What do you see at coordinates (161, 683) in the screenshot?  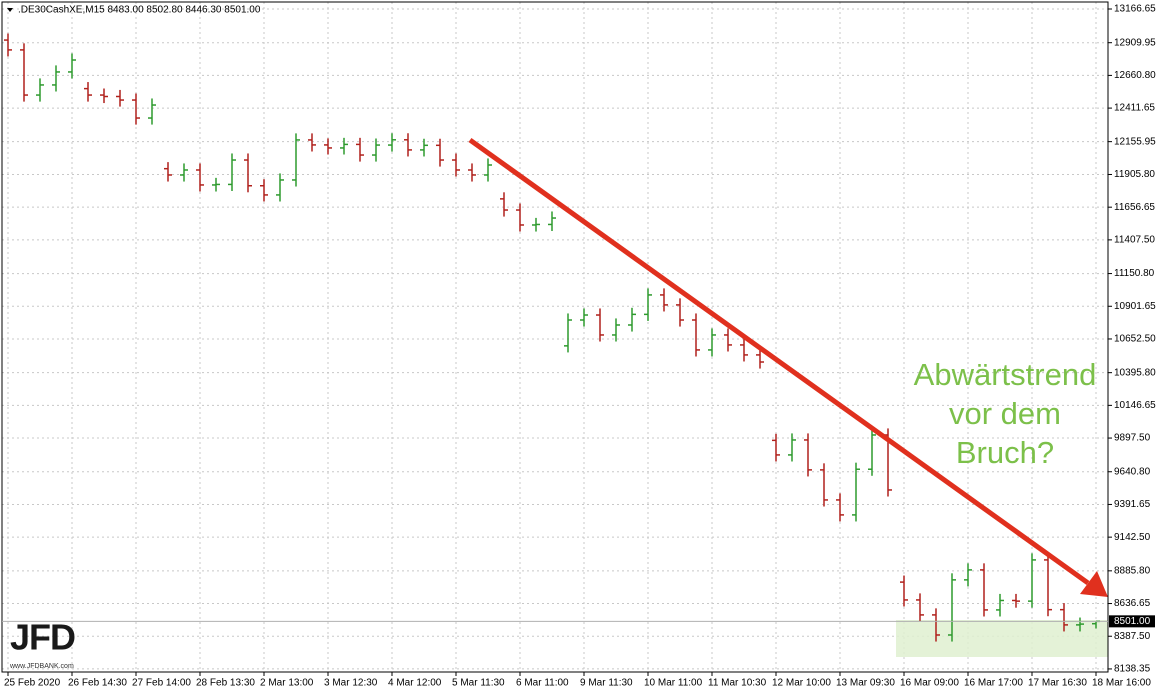 I see `x-tick-label: 27 Feb 14:00` at bounding box center [161, 683].